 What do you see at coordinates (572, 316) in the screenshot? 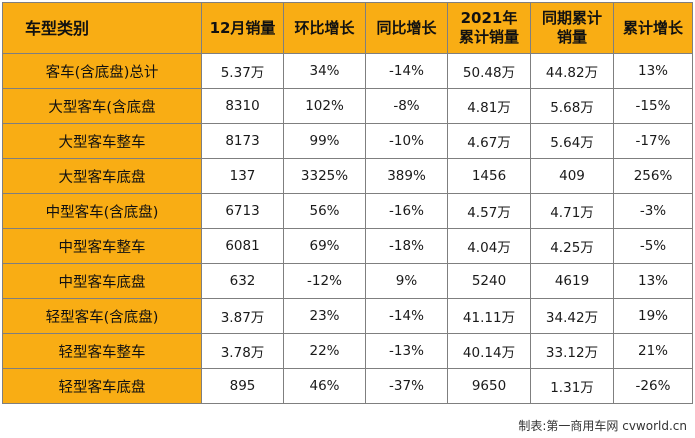
I see `cell-cumulative-prior: 34.42万` at bounding box center [572, 316].